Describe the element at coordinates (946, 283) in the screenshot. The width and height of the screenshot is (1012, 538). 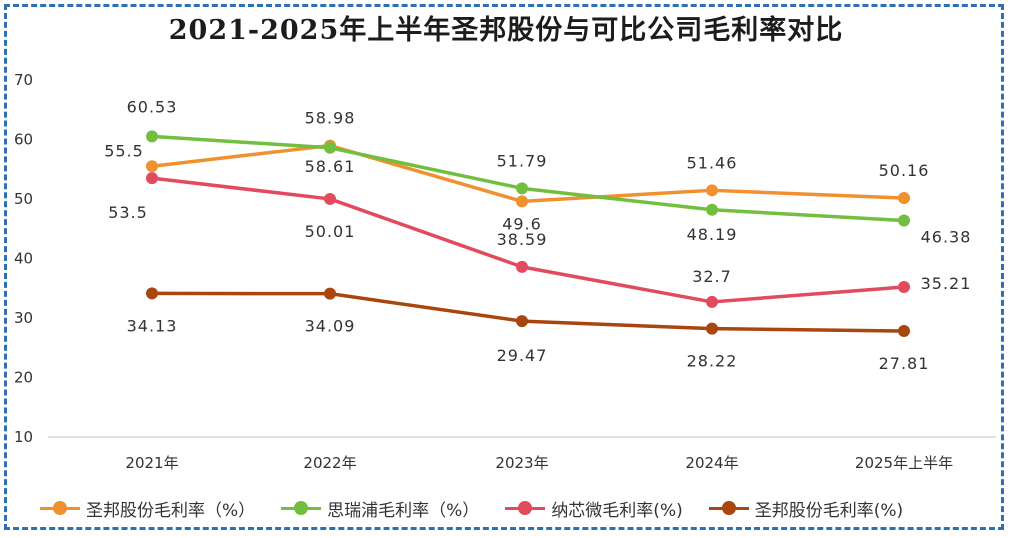
I see `data-label: 35.21` at that location.